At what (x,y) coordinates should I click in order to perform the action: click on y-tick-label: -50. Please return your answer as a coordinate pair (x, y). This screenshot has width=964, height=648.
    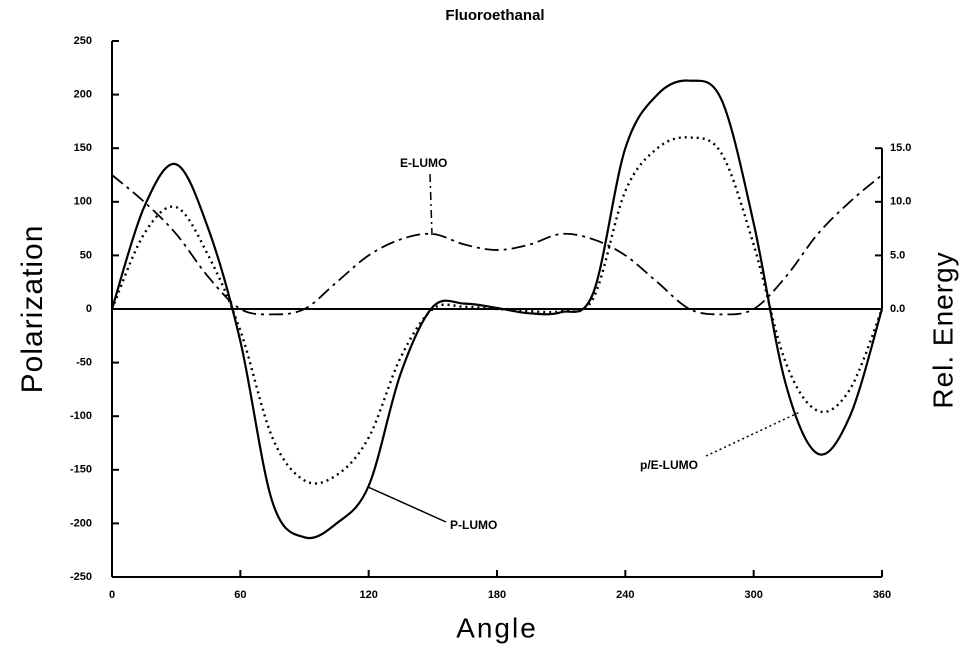
    Looking at the image, I should click on (84, 363).